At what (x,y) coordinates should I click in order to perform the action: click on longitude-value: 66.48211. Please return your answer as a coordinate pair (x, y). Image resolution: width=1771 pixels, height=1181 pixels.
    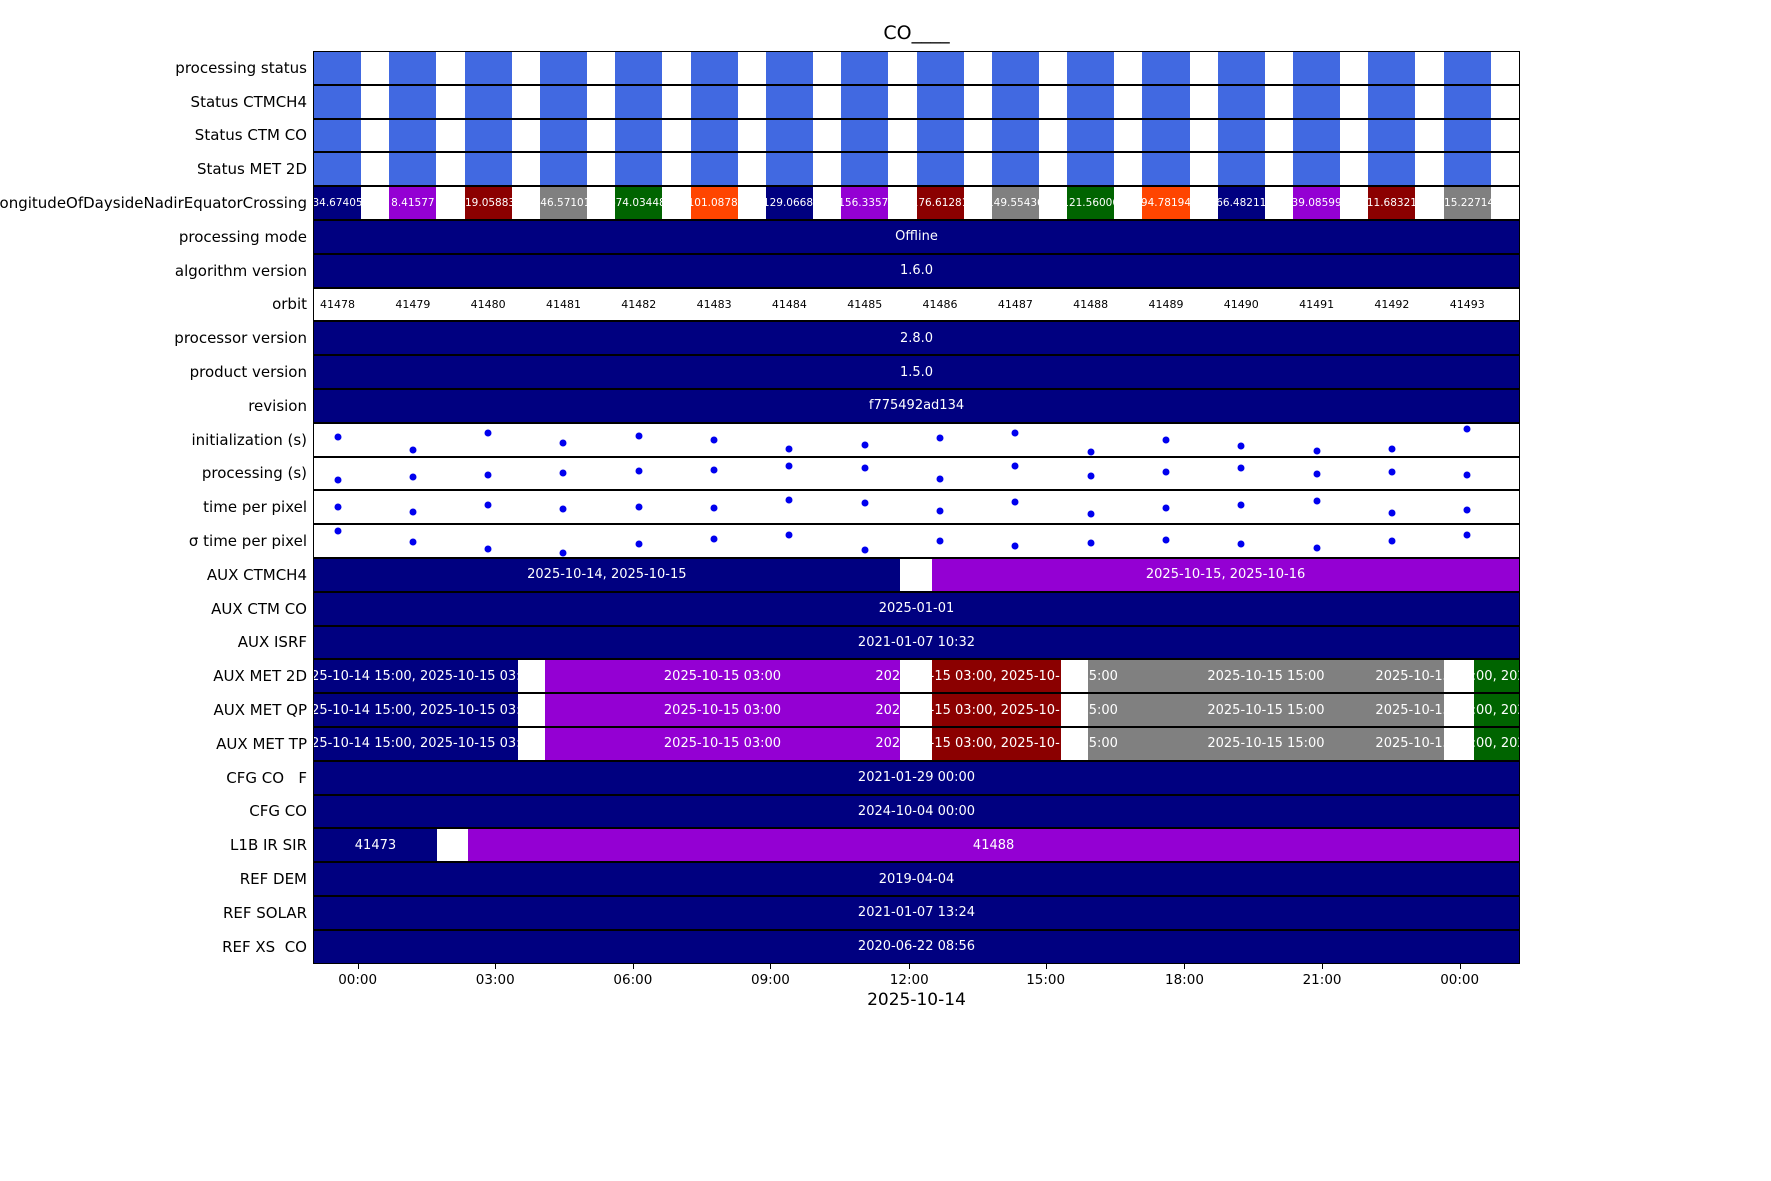
    Looking at the image, I should click on (1241, 203).